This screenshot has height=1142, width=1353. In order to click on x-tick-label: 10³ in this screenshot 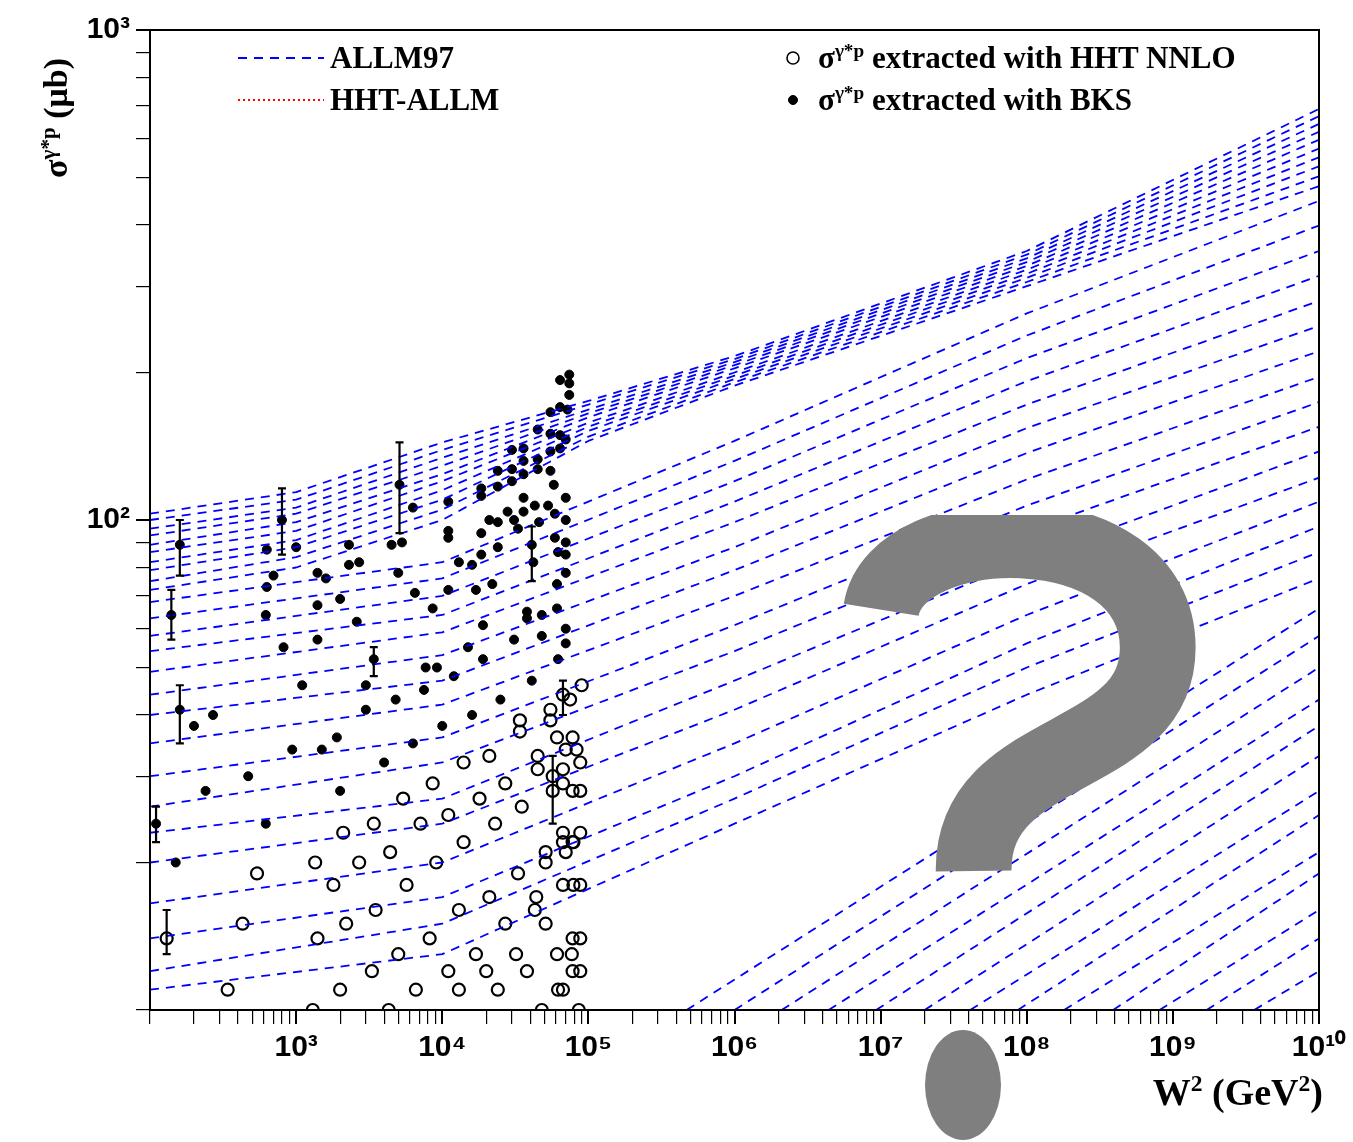, I will do `click(296, 1046)`.